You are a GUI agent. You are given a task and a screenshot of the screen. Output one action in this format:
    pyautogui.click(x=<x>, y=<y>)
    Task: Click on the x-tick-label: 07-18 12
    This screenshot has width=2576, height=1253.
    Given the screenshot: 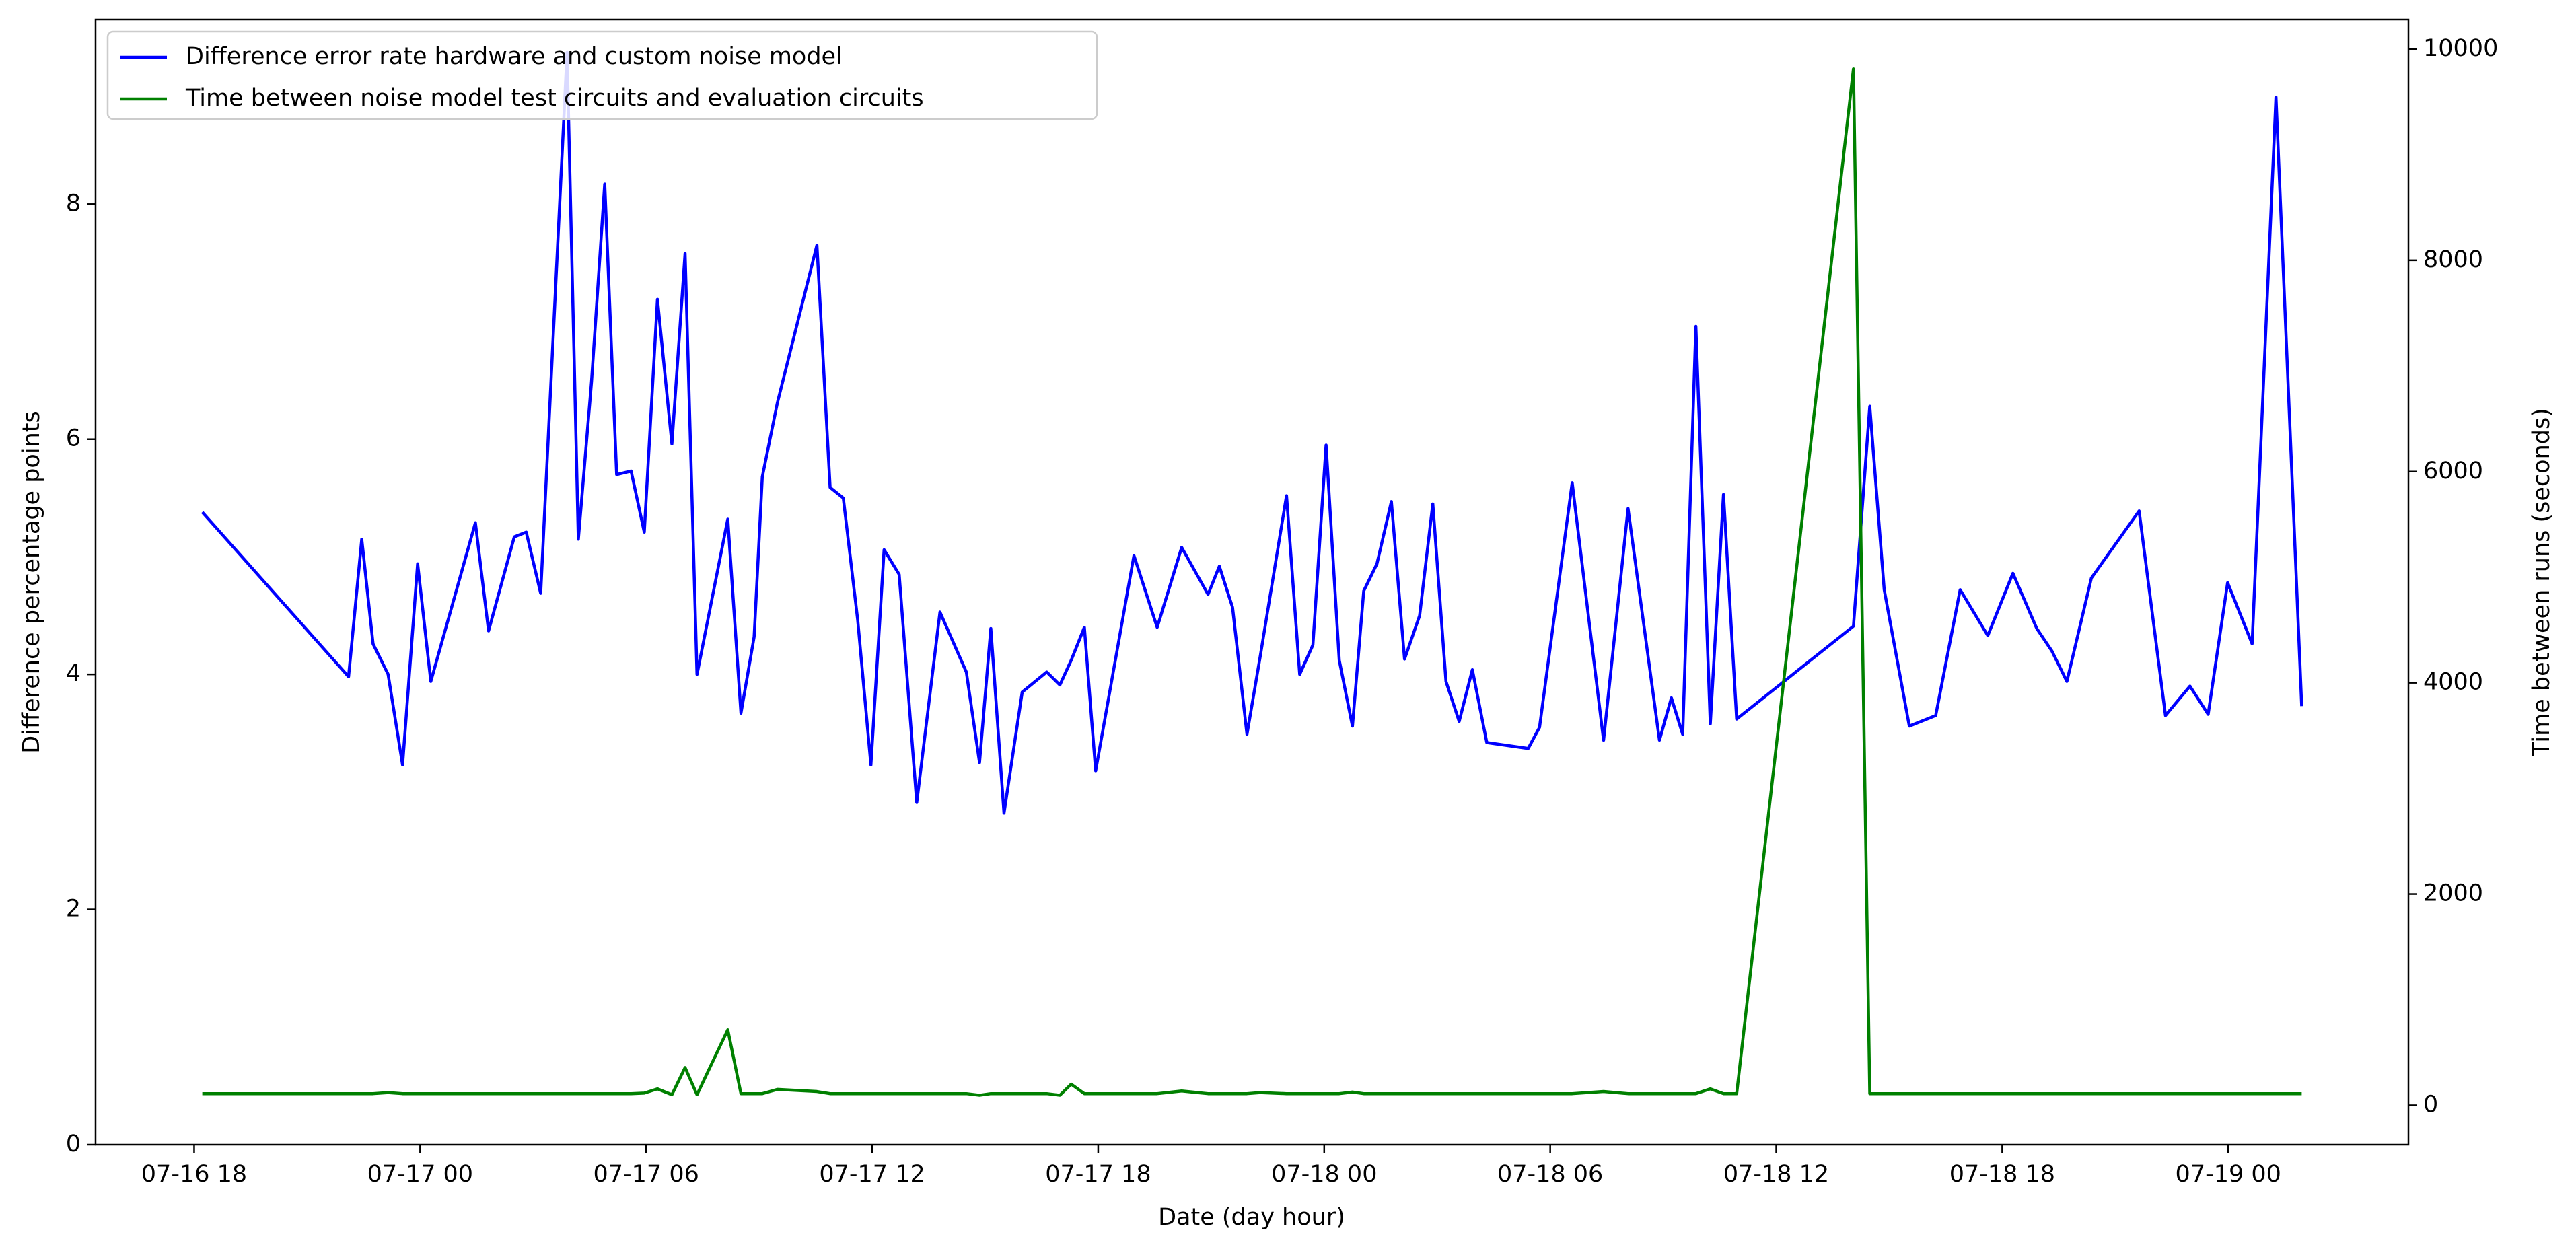 What is the action you would take?
    pyautogui.click(x=1776, y=1174)
    